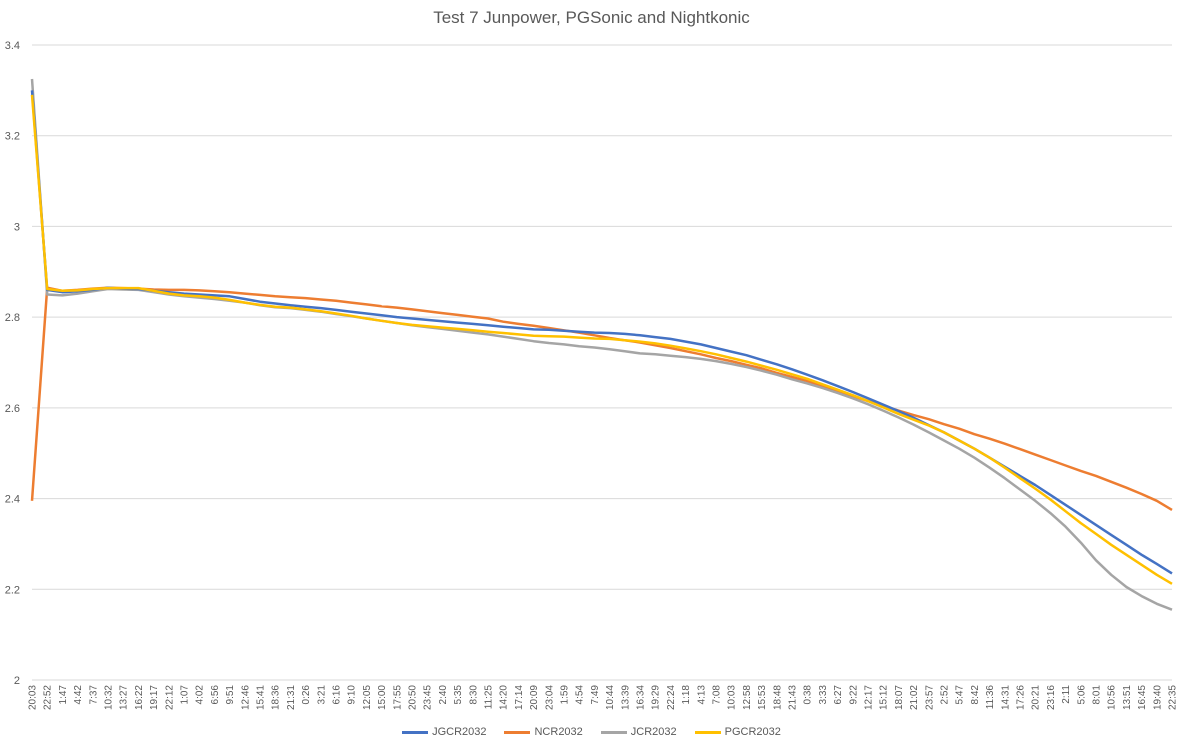 The width and height of the screenshot is (1183, 746). What do you see at coordinates (701, 695) in the screenshot?
I see `x-tick-label: 4:13` at bounding box center [701, 695].